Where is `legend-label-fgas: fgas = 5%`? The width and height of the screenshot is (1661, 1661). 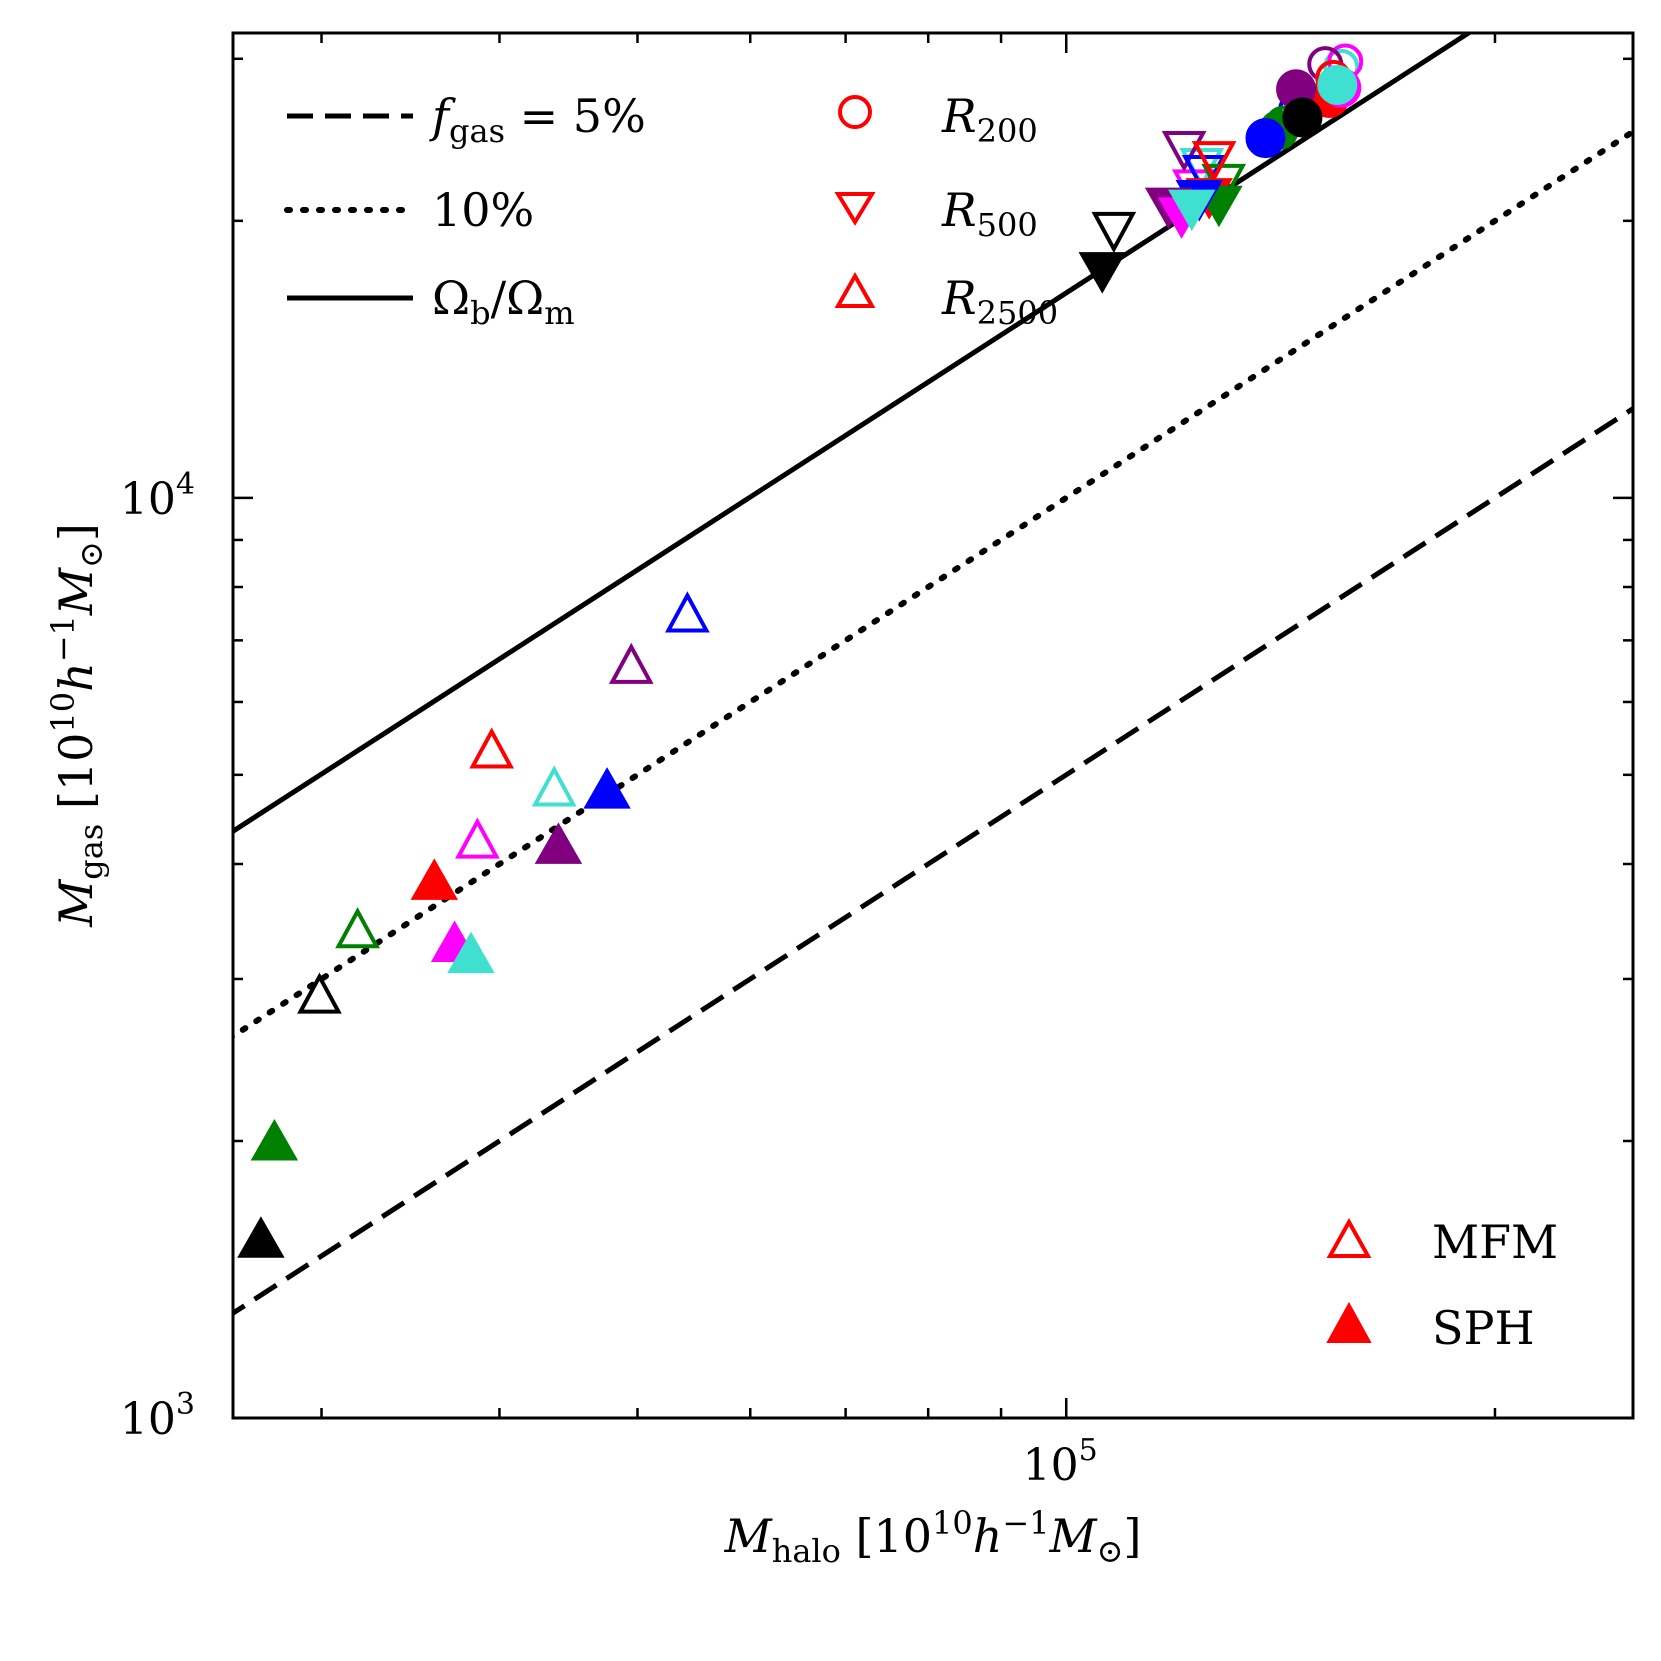
legend-label-fgas: fgas = 5% is located at coordinates (537, 119).